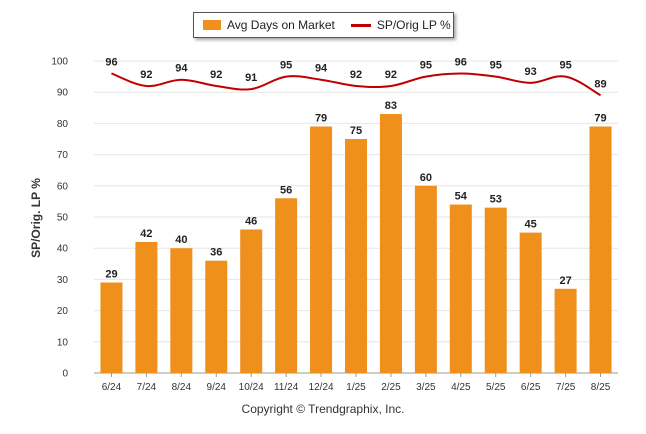 The image size is (646, 434). I want to click on y-tick-label-0: 0, so click(65, 374).